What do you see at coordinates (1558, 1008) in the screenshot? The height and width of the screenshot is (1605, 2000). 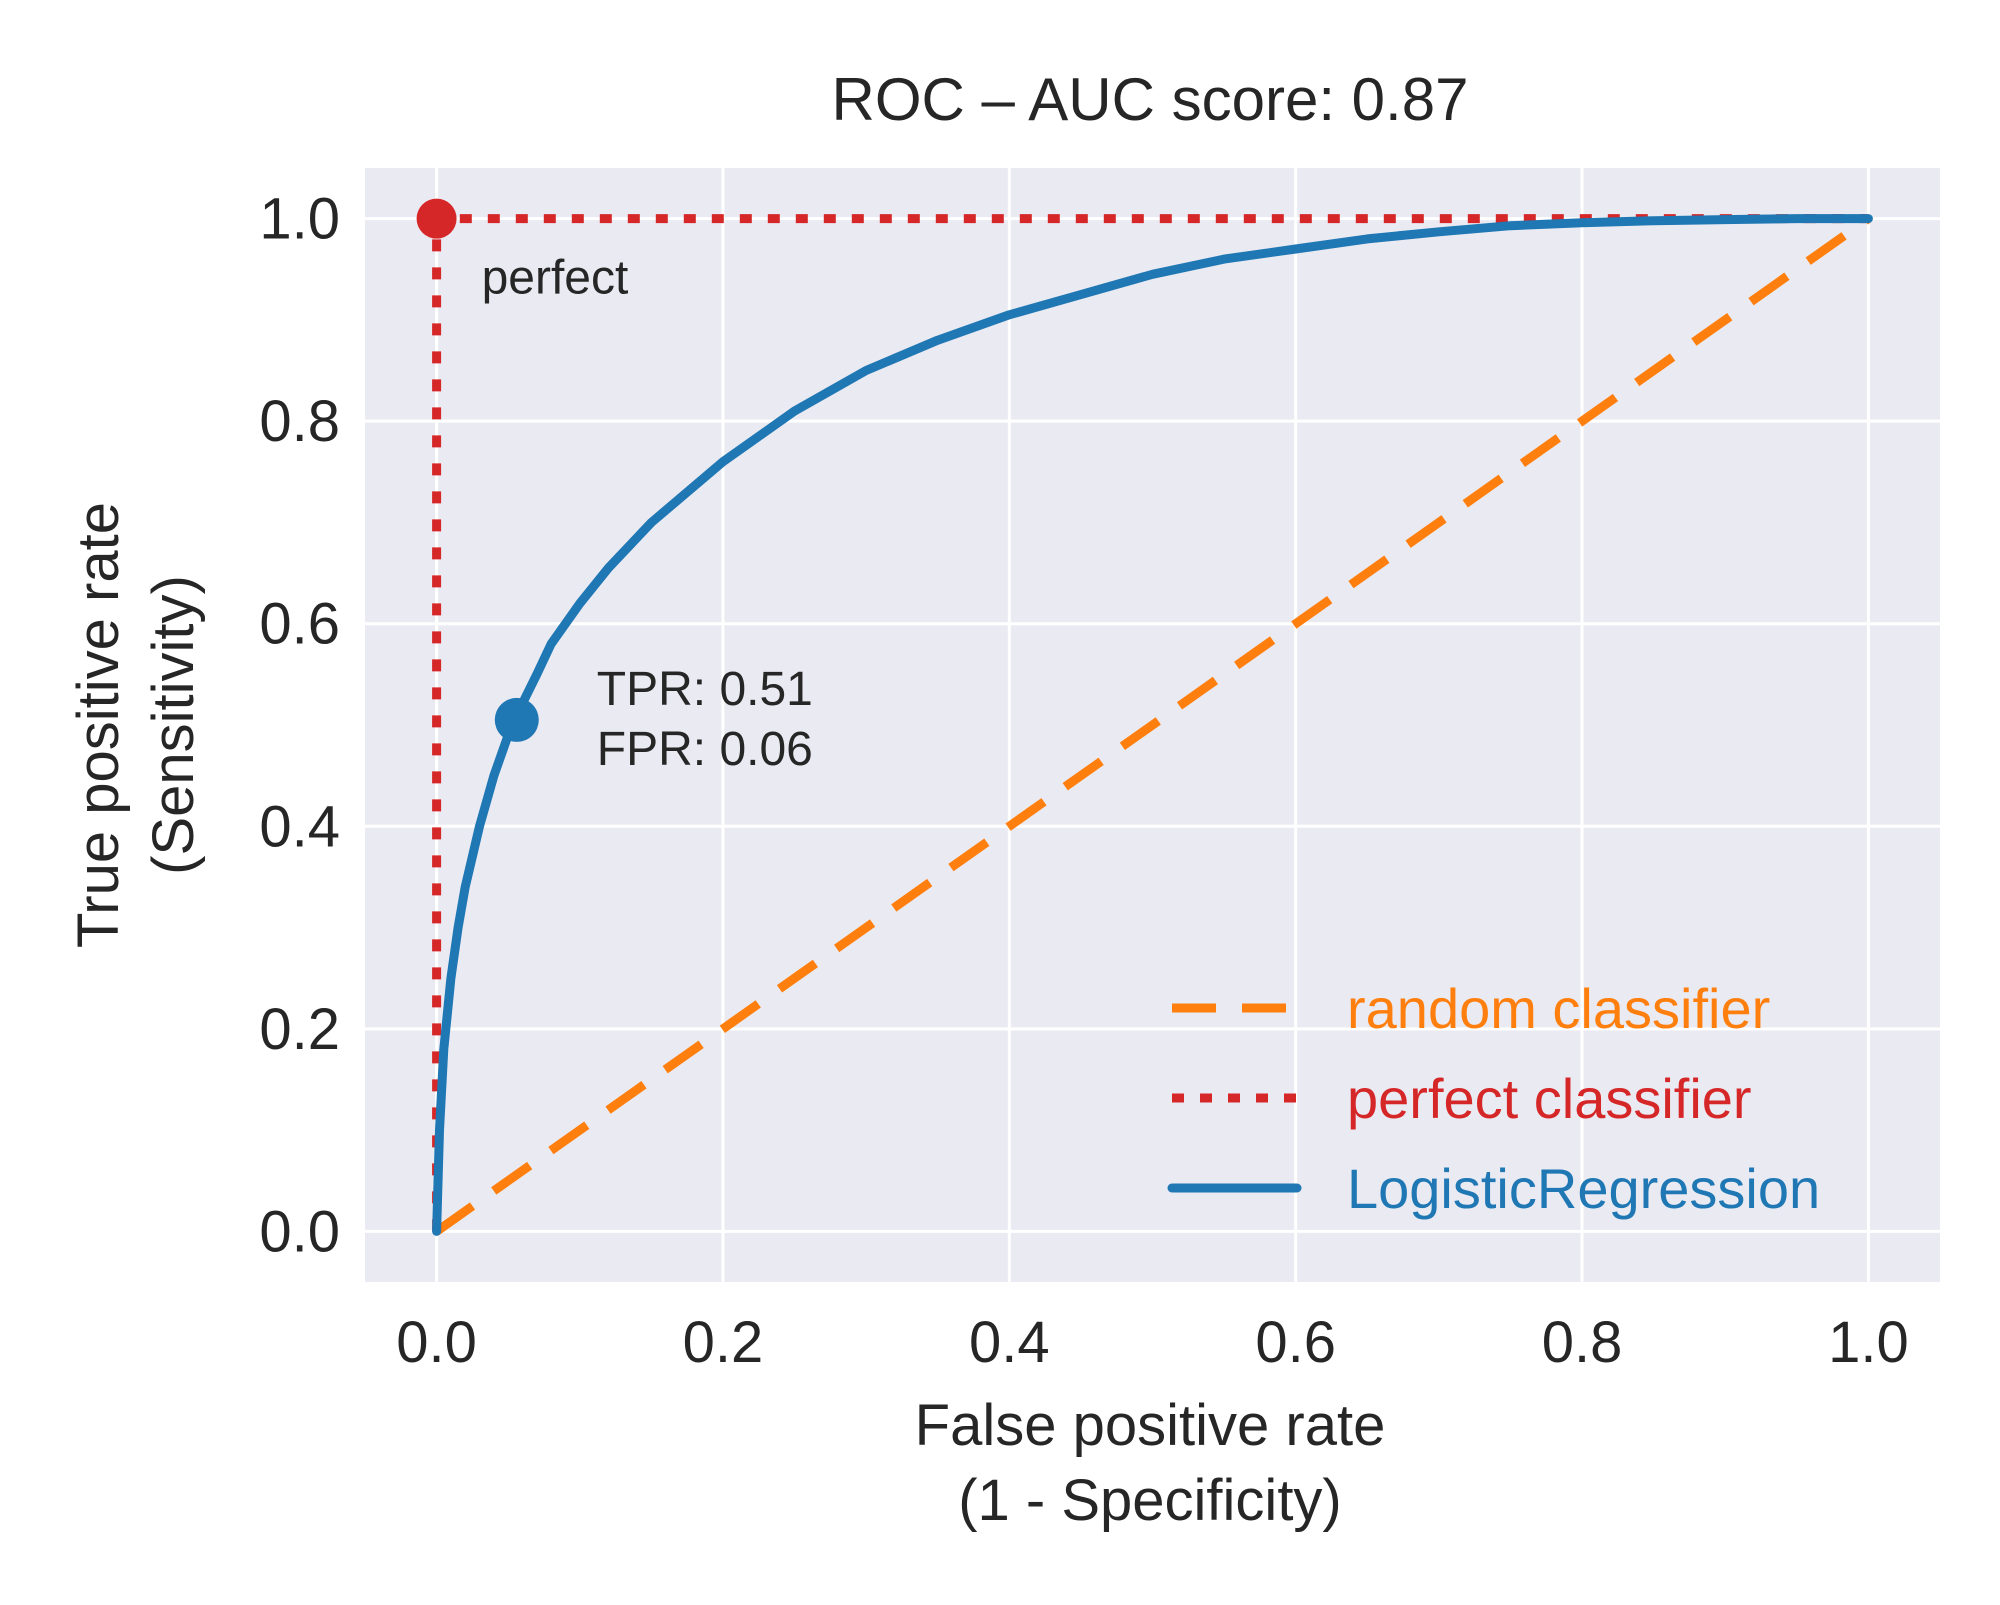 I see `legend-label: random classifier` at bounding box center [1558, 1008].